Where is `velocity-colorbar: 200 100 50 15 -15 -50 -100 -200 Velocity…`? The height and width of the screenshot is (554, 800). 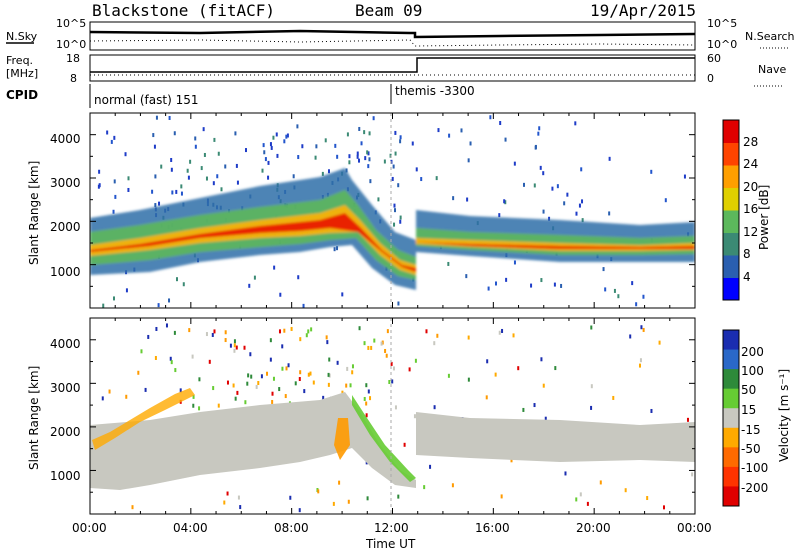 velocity-colorbar: 200 100 50 15 -15 -50 -100 -200 Velocity… is located at coordinates (756, 418).